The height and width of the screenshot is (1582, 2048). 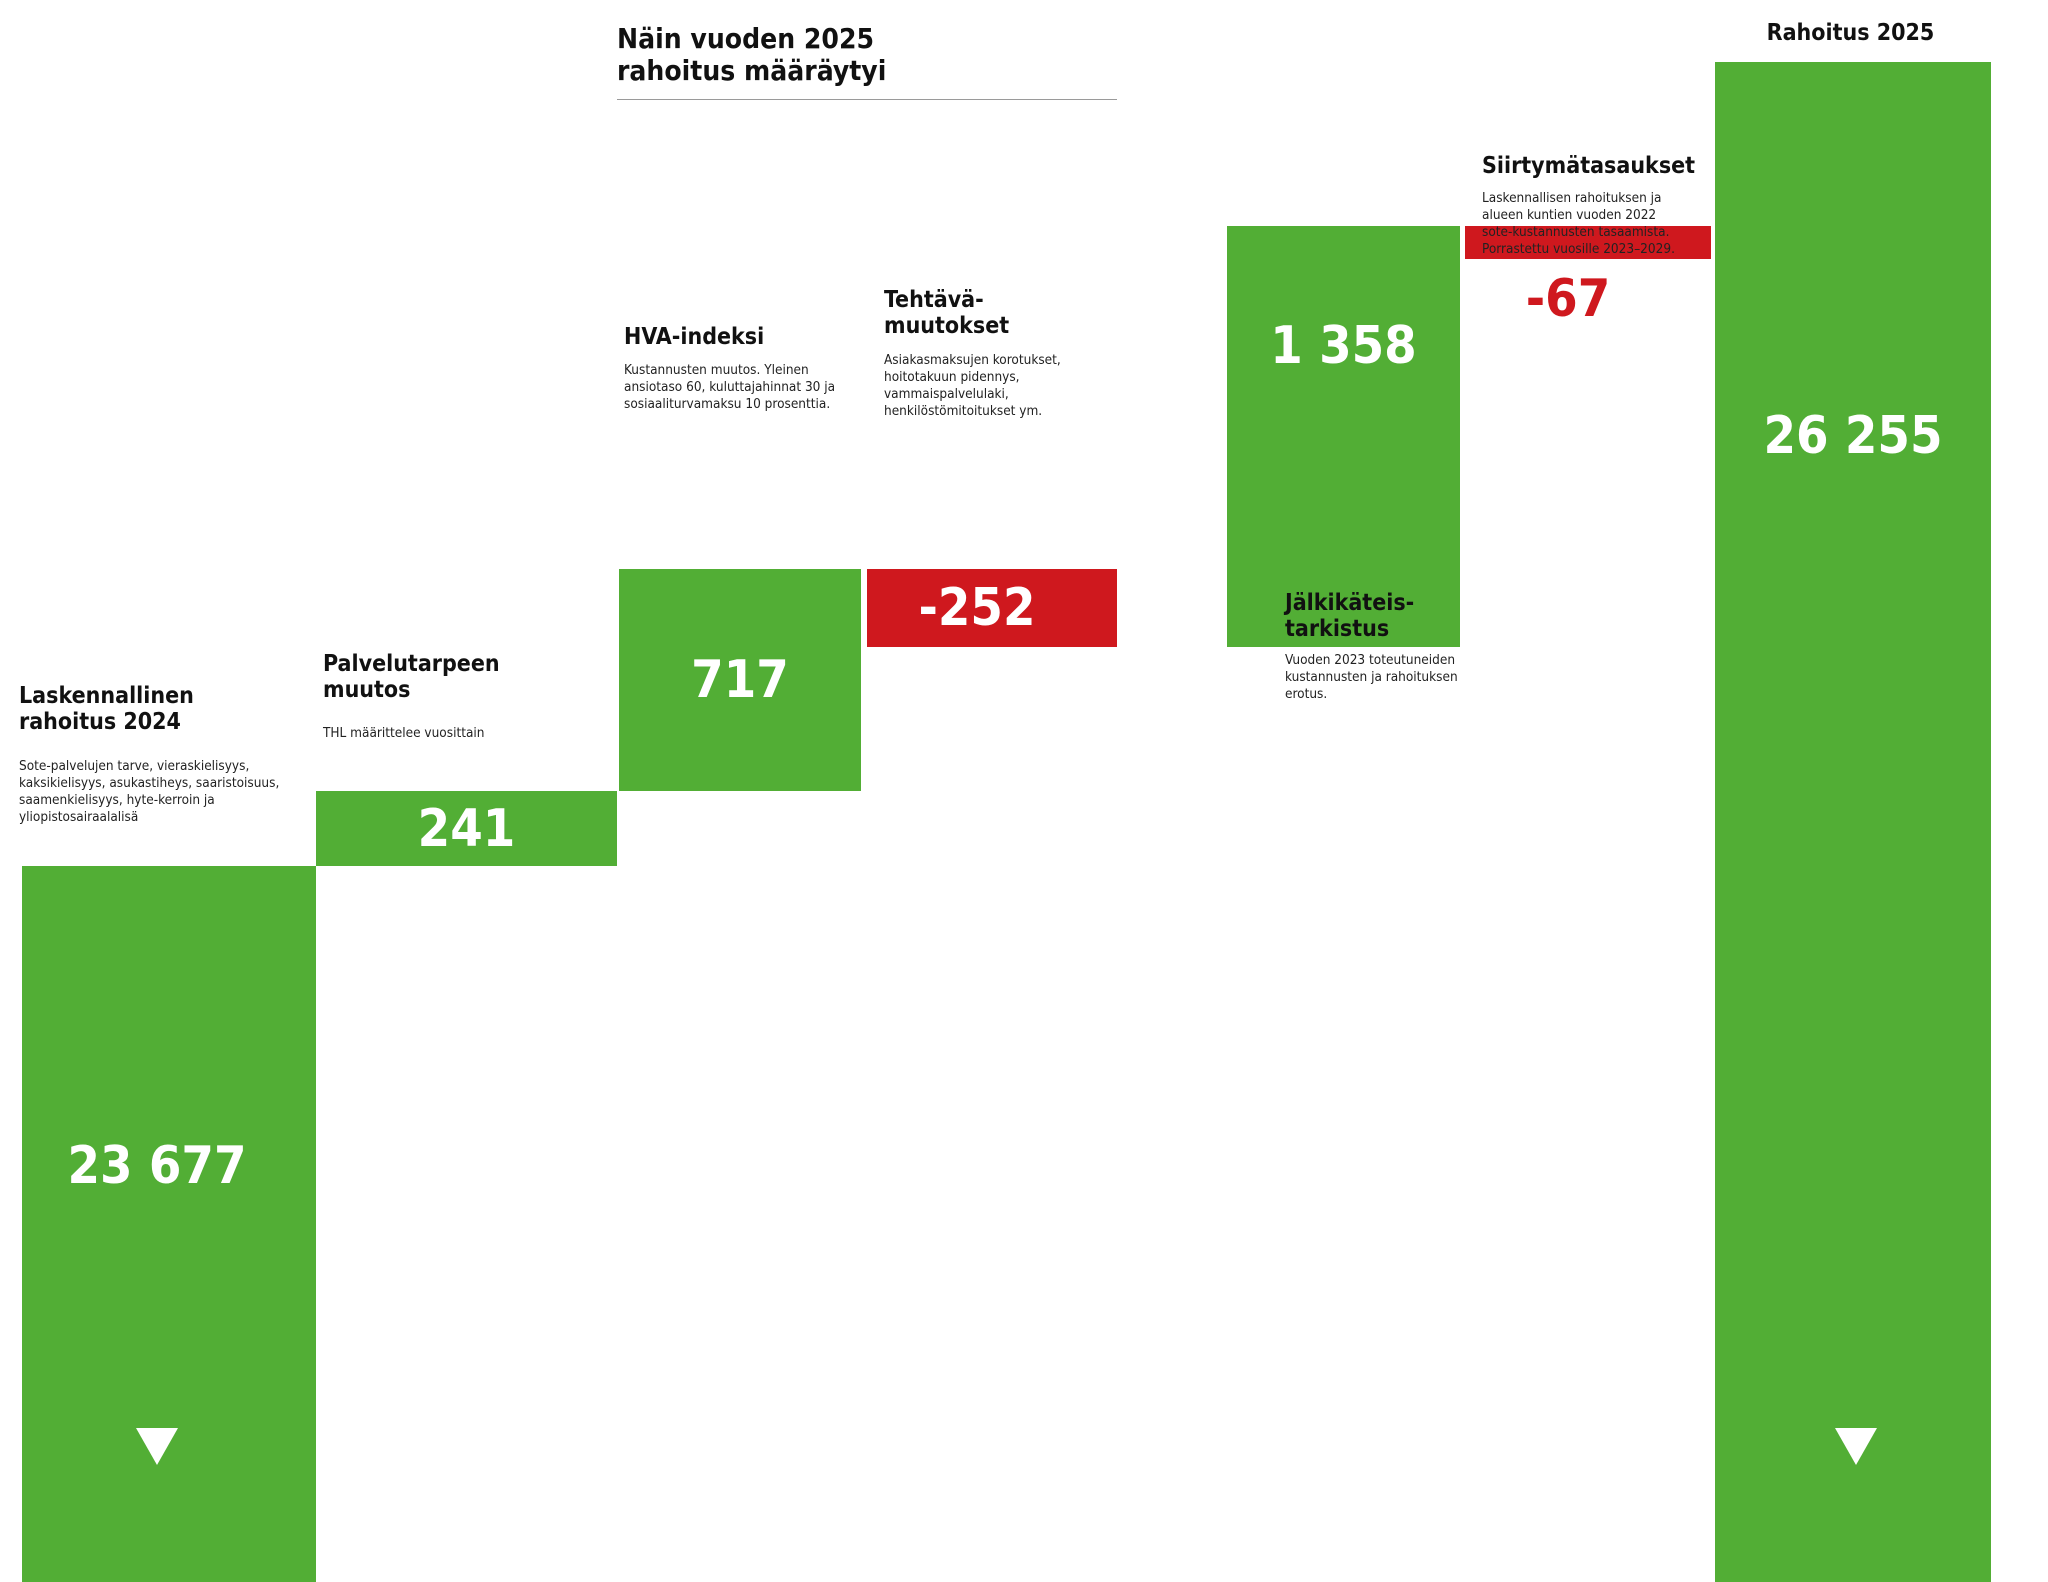 What do you see at coordinates (1350, 603) in the screenshot?
I see `step-title-line: Jälkikäteis-` at bounding box center [1350, 603].